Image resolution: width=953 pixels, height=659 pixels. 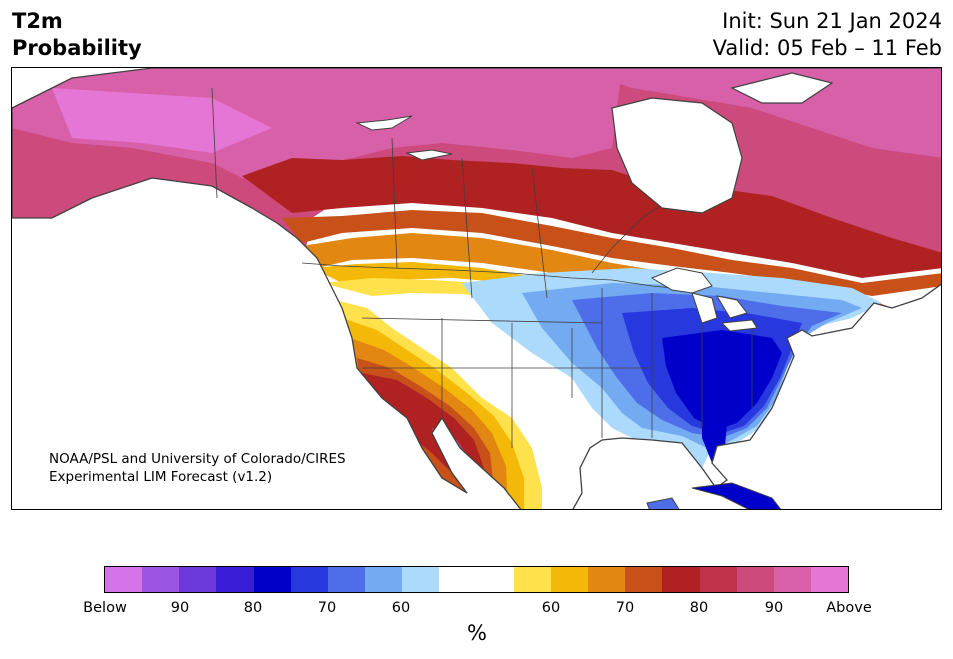 I want to click on colorbar, so click(x=476, y=579).